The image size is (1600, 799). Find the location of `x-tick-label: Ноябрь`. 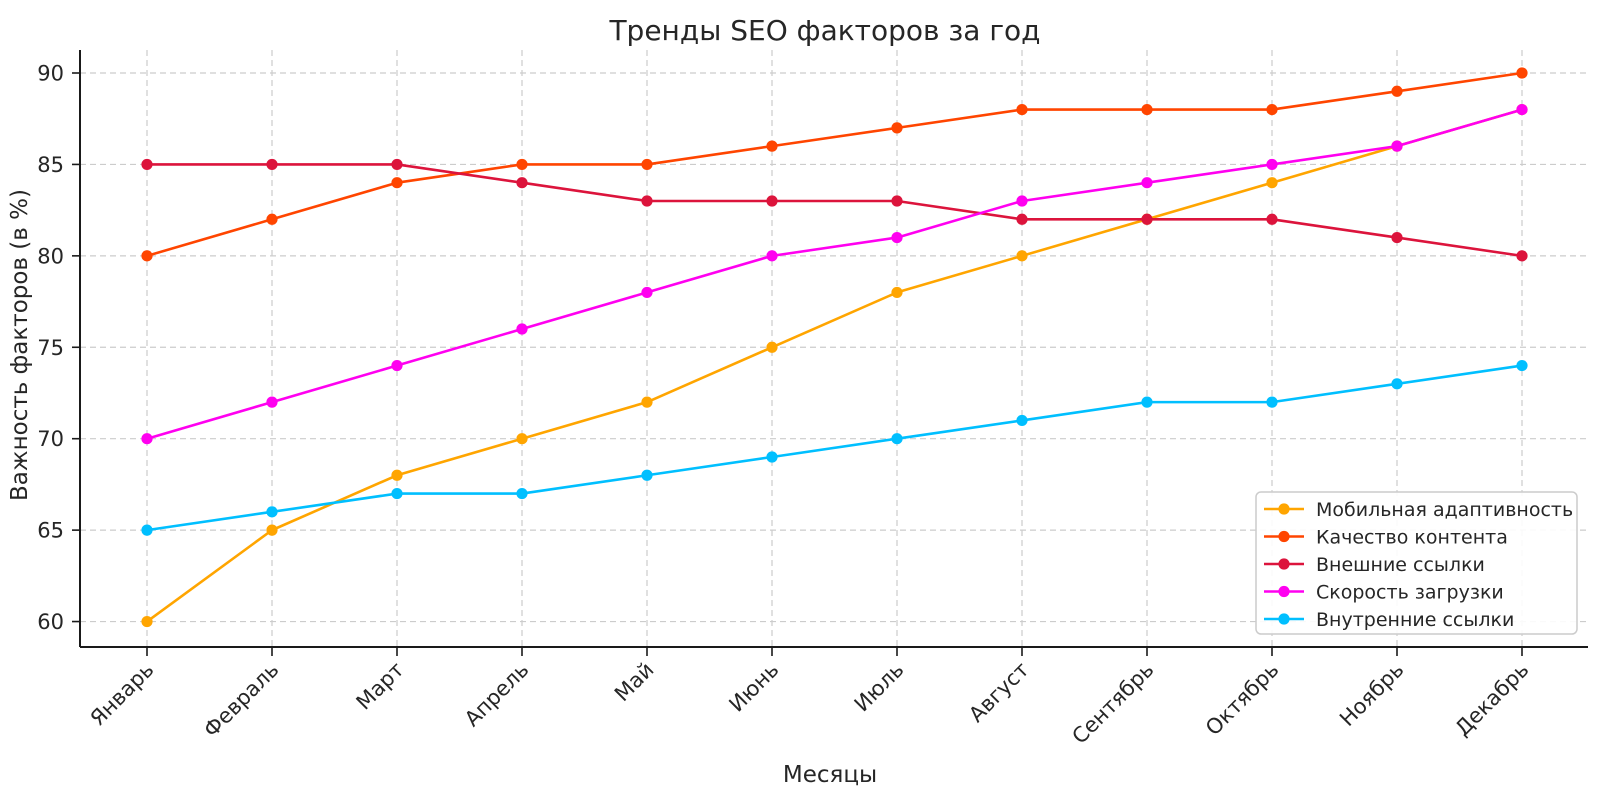

x-tick-label: Ноябрь is located at coordinates (1371, 694).